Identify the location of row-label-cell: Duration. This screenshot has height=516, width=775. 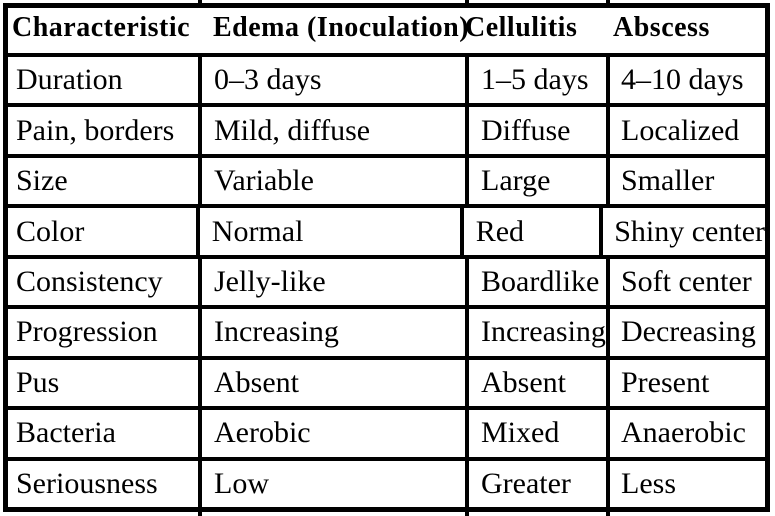
(69, 80).